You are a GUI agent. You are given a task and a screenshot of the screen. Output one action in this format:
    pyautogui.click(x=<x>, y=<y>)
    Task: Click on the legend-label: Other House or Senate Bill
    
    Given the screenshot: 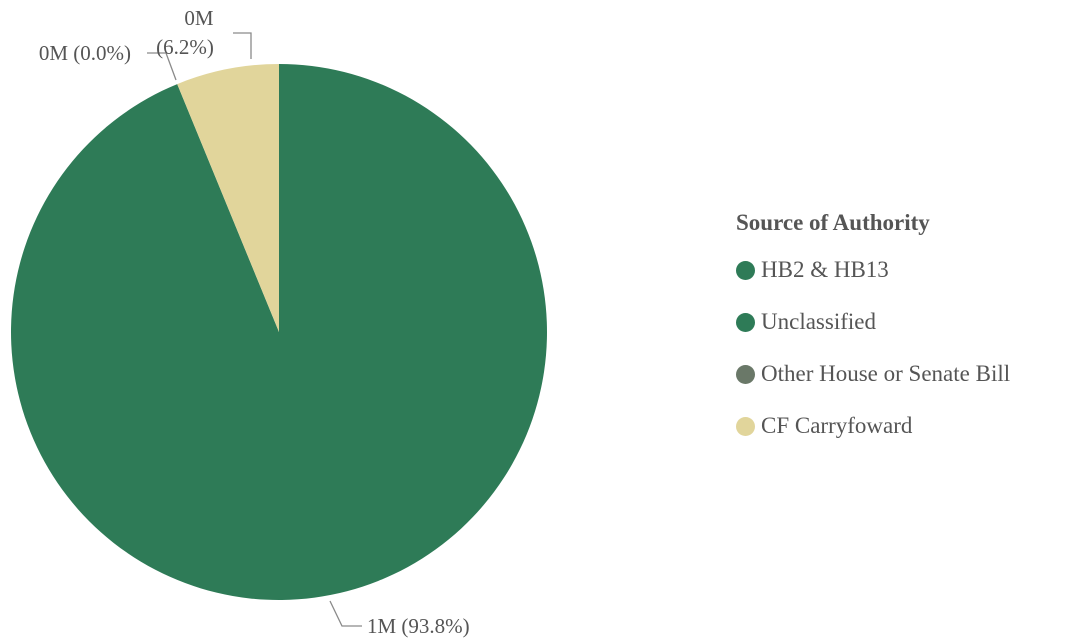 What is the action you would take?
    pyautogui.click(x=886, y=373)
    